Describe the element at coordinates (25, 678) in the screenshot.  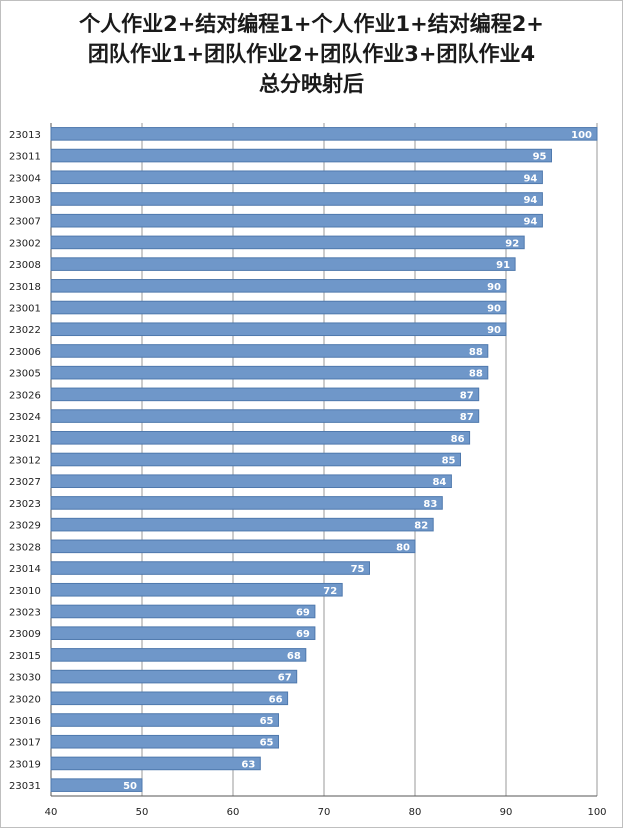
I see `category-label: 23030` at that location.